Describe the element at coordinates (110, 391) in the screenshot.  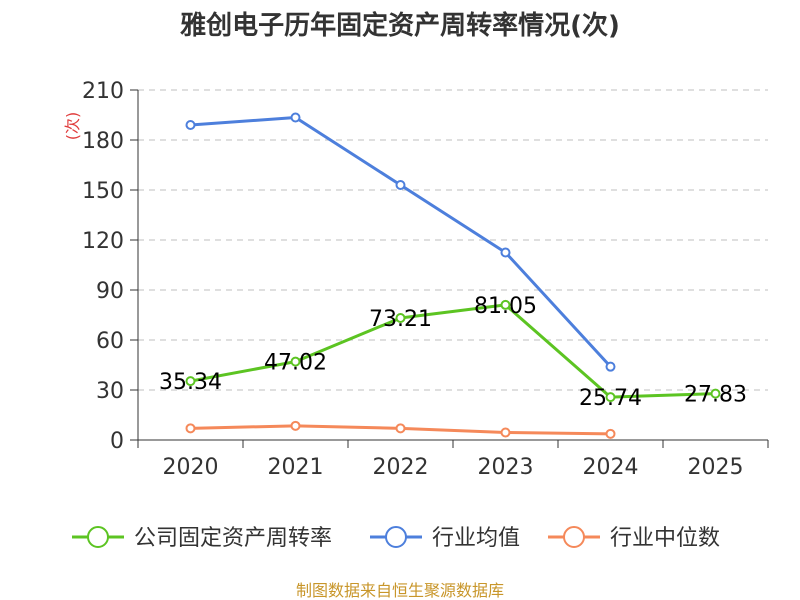
I see `y-tick-label: 30` at that location.